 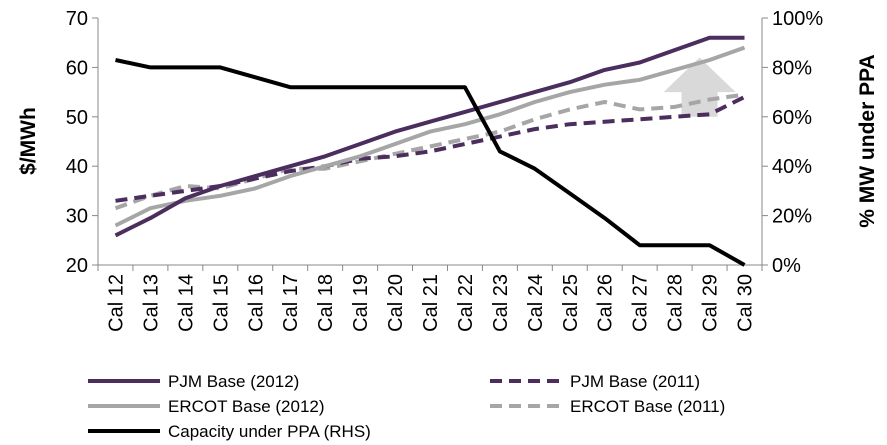 I want to click on left-axis-tick-label: 60, so click(x=77, y=68).